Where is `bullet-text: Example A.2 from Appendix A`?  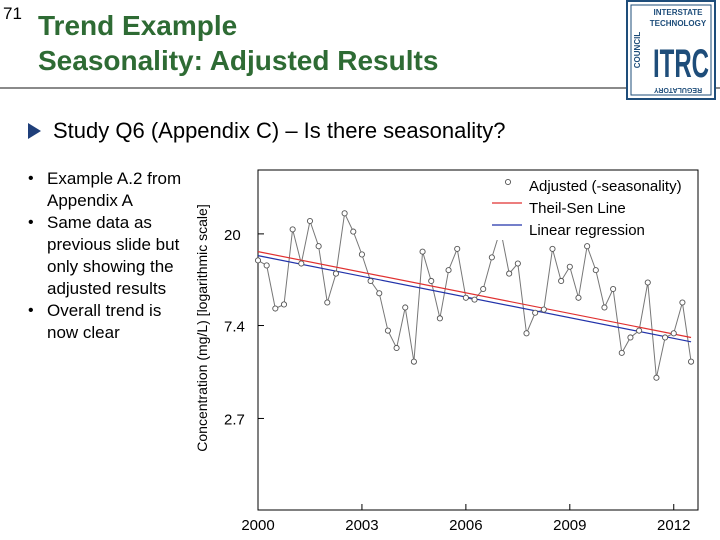
bullet-text: Example A.2 from Appendix A is located at coordinates (114, 189).